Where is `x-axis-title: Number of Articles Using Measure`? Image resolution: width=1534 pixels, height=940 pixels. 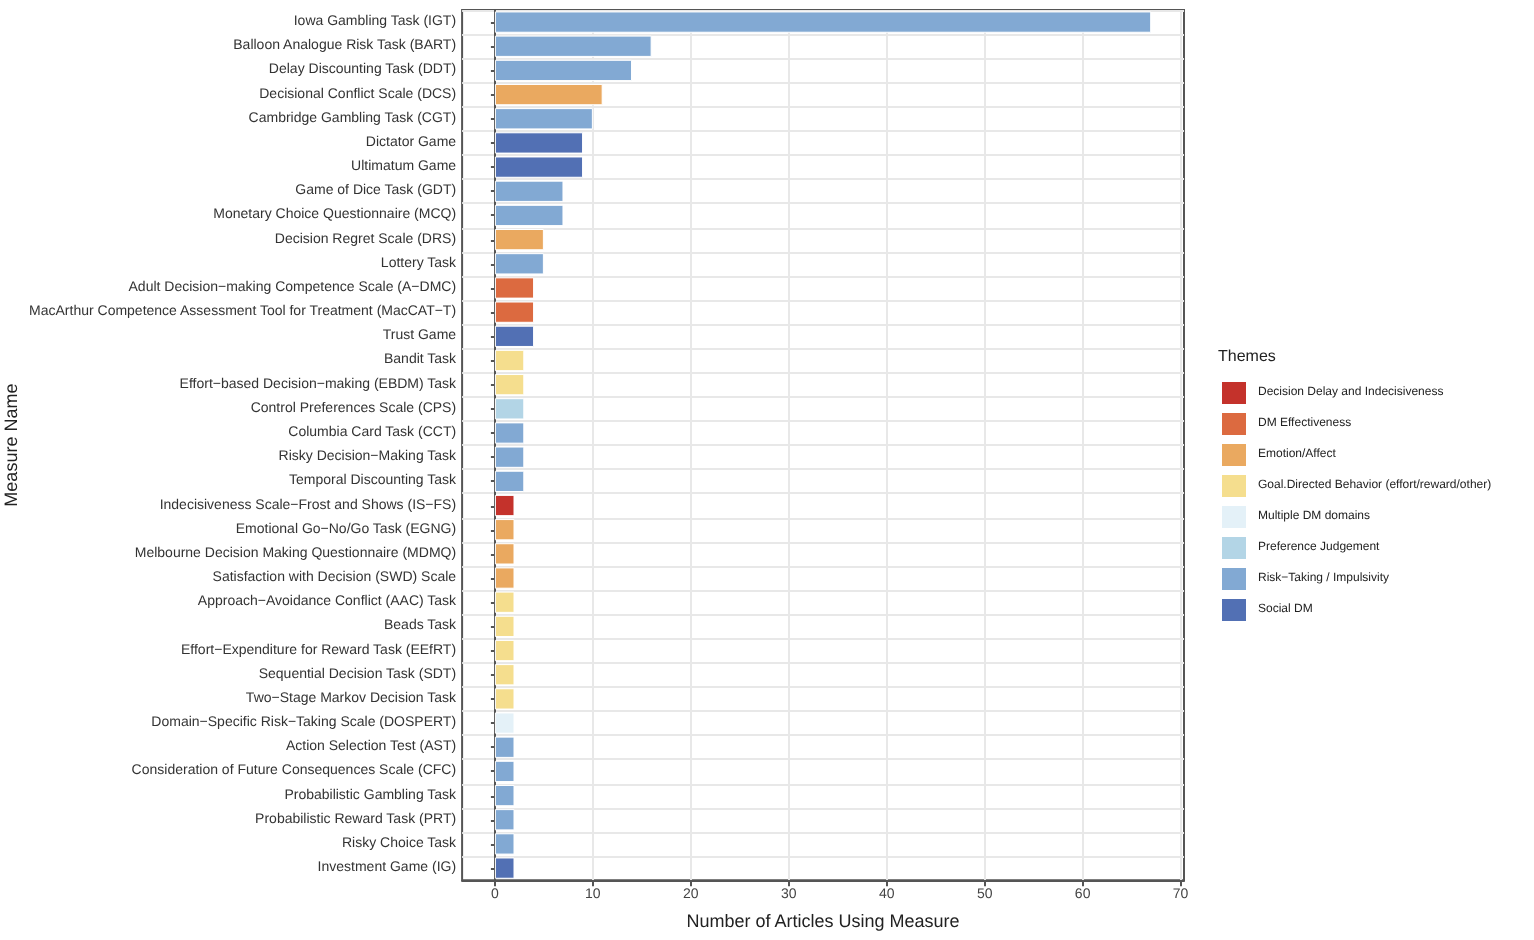 x-axis-title: Number of Articles Using Measure is located at coordinates (823, 921).